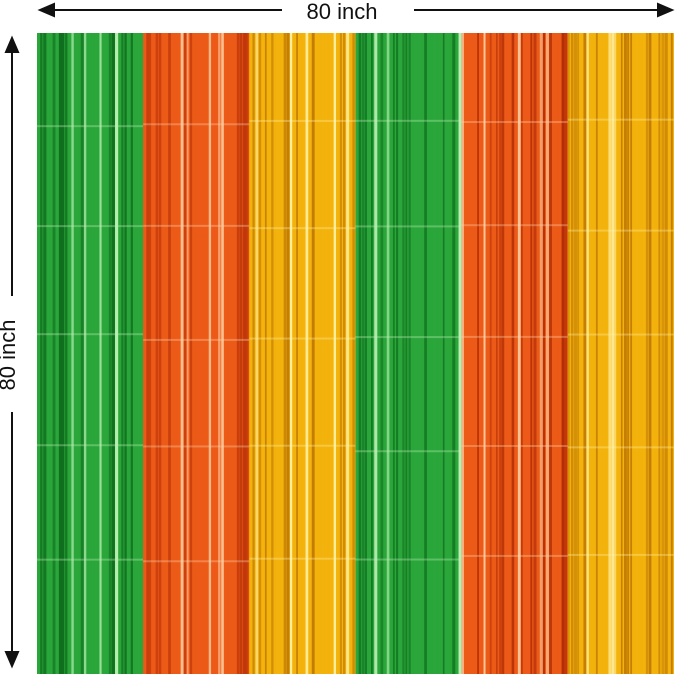 Image resolution: width=679 pixels, height=676 pixels. What do you see at coordinates (342, 12) in the screenshot?
I see `width-label: 80 inch` at bounding box center [342, 12].